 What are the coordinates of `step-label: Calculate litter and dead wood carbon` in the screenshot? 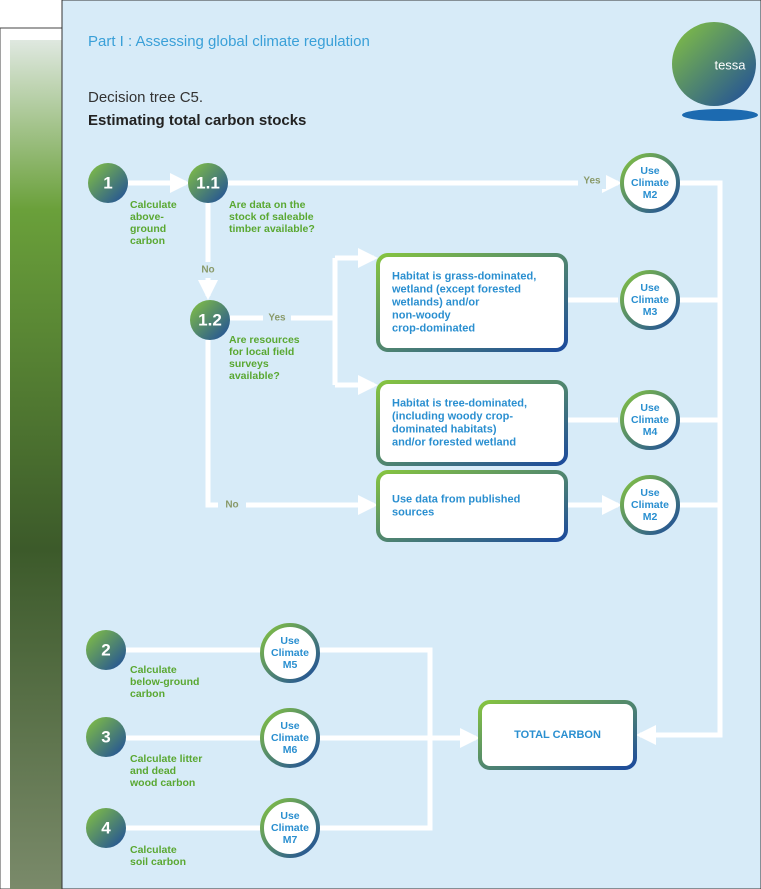 It's located at (165, 771).